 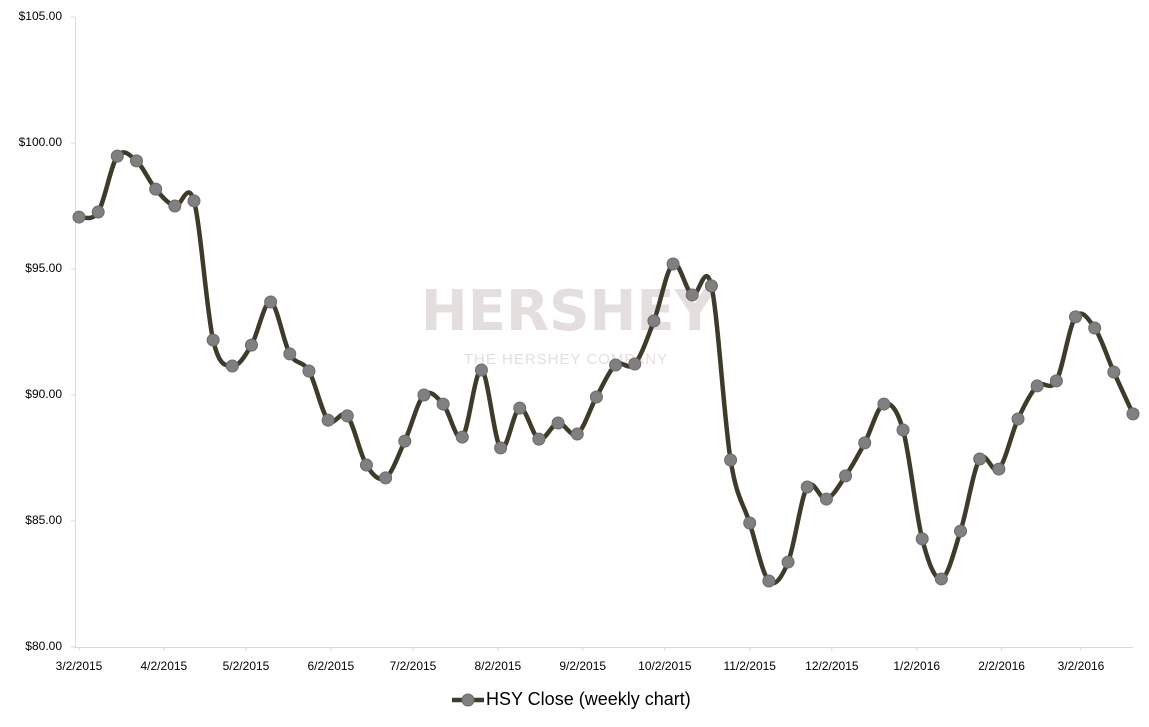 I want to click on x-tick-label: 4/2/2015, so click(x=164, y=666).